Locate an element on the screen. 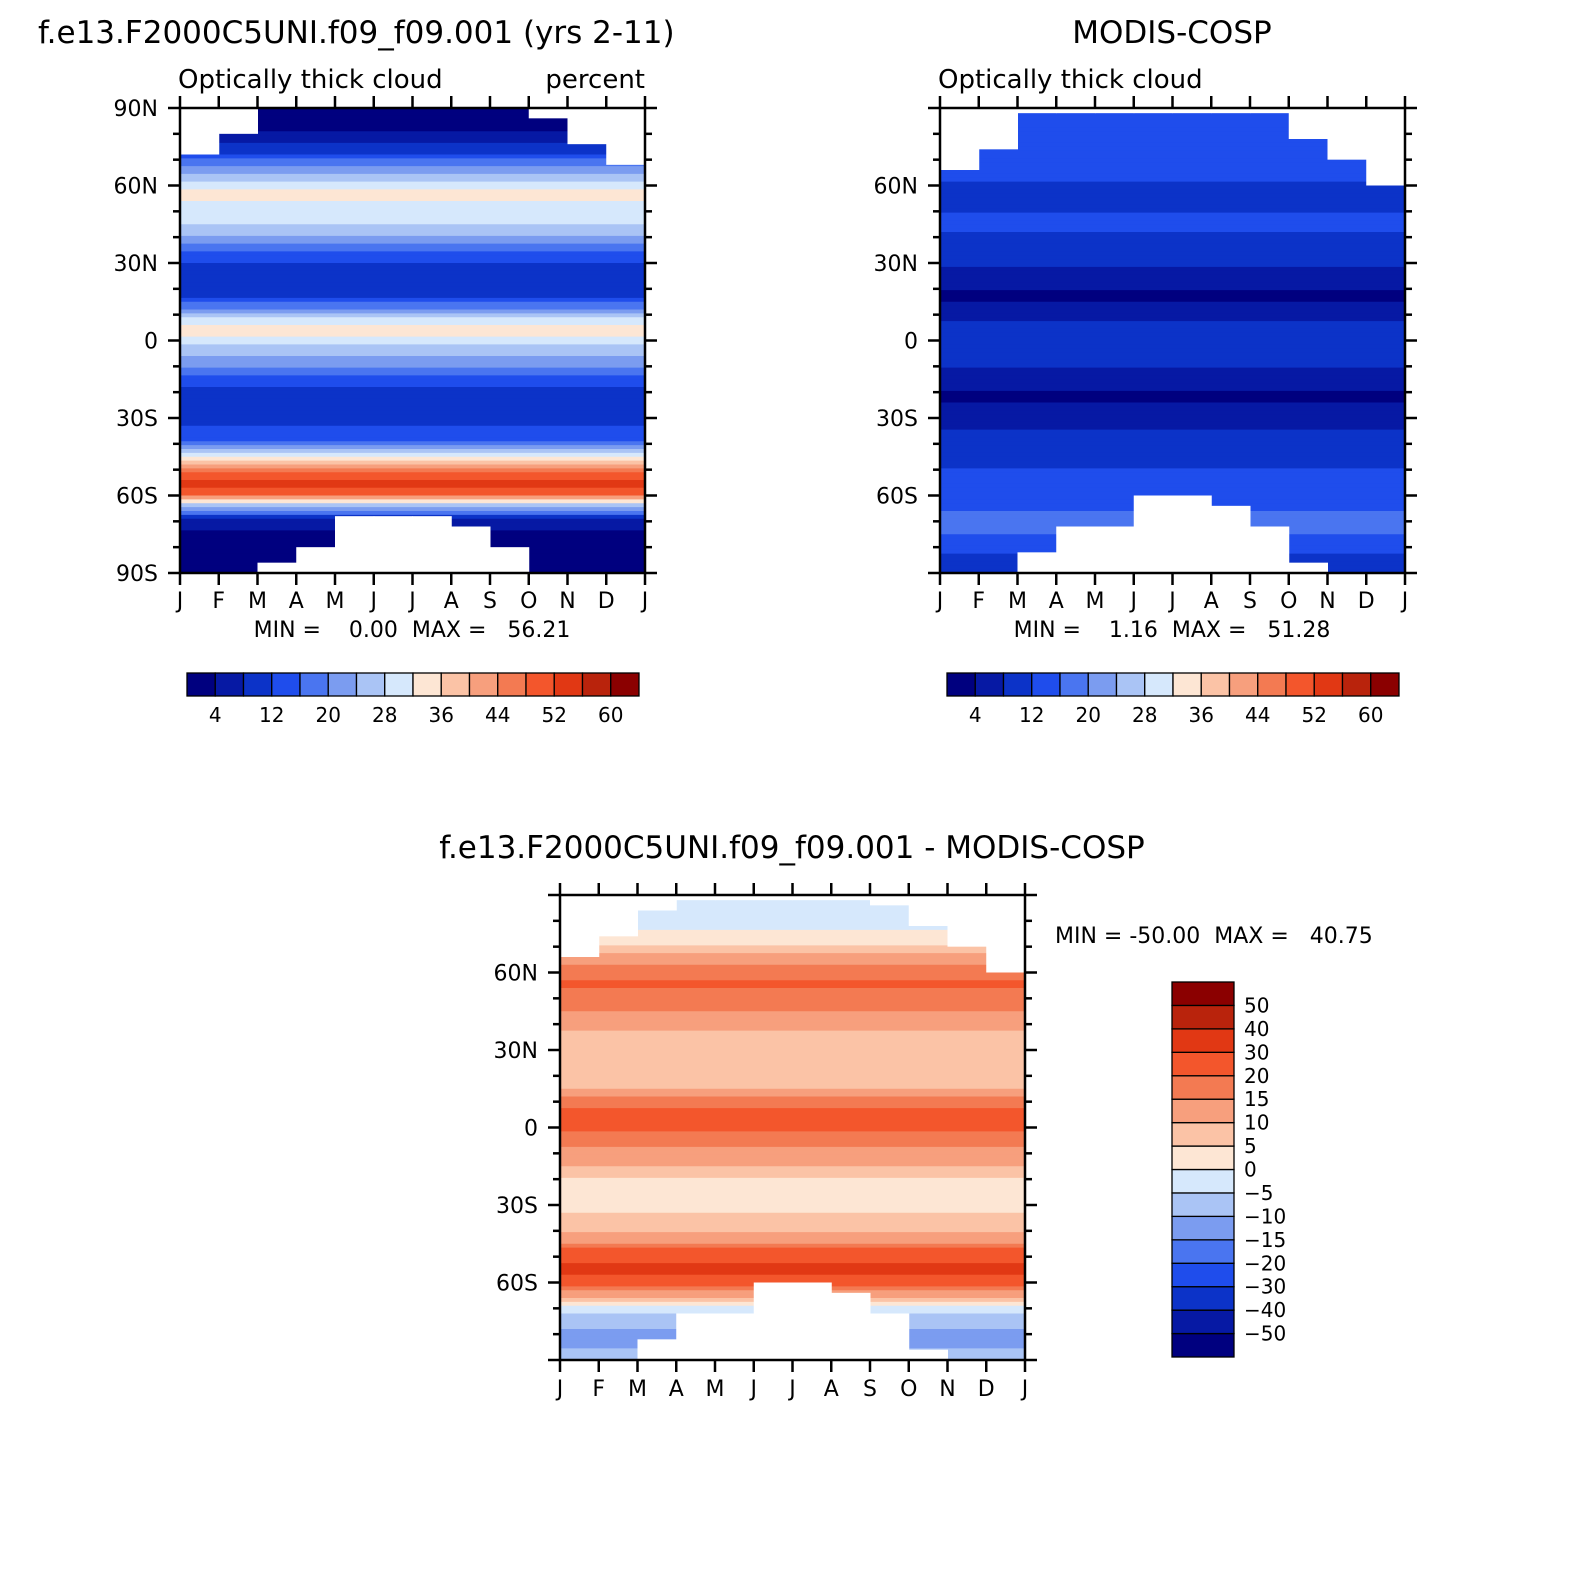  y-tick-label: 90S is located at coordinates (137, 574).